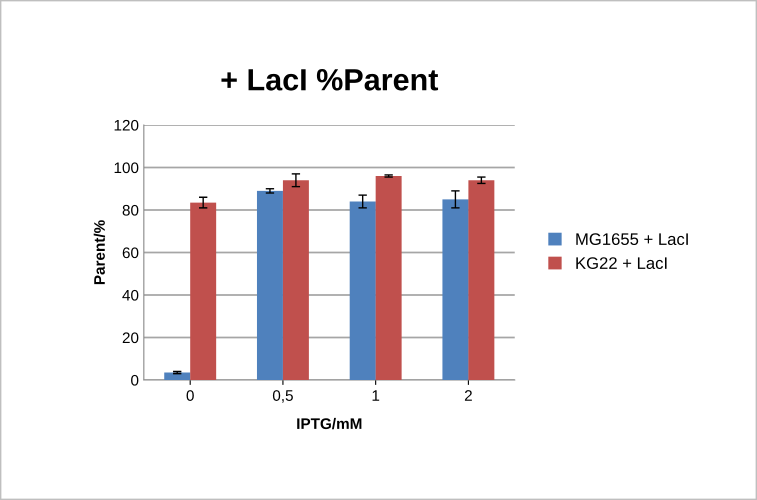  Describe the element at coordinates (130, 338) in the screenshot. I see `y-tick-label: 20` at that location.